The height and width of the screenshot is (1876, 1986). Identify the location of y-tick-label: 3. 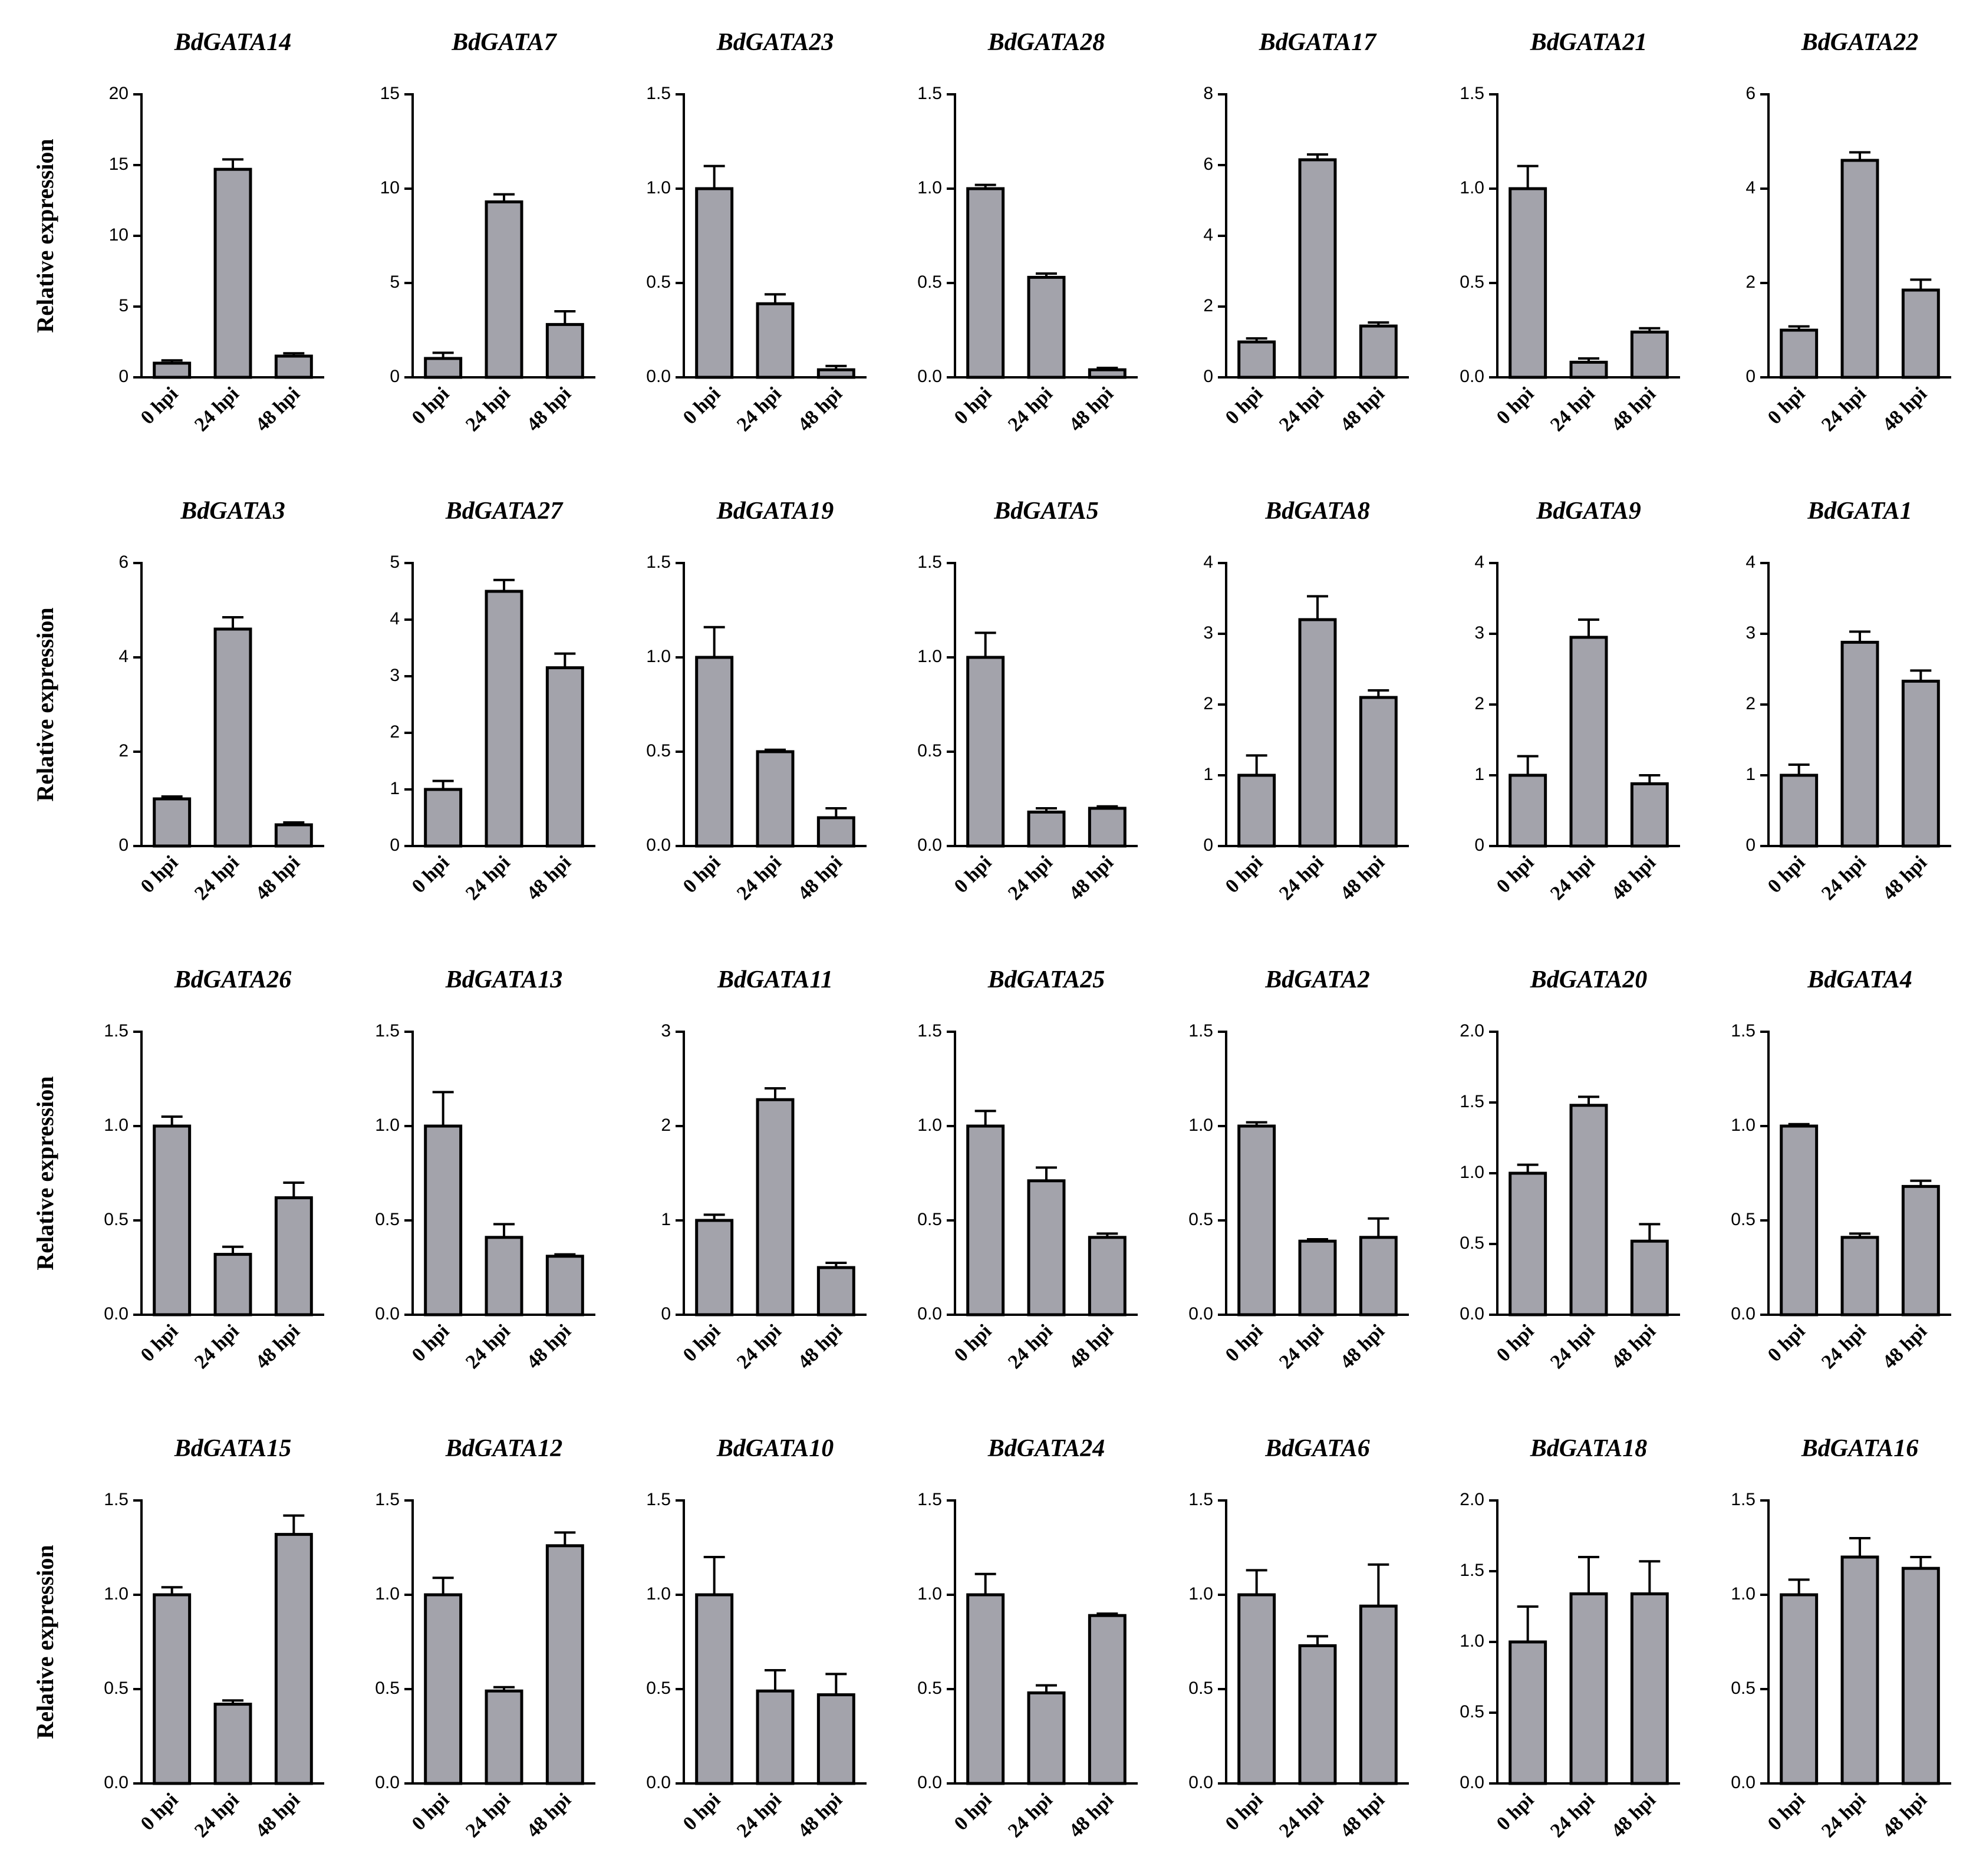
(395, 675).